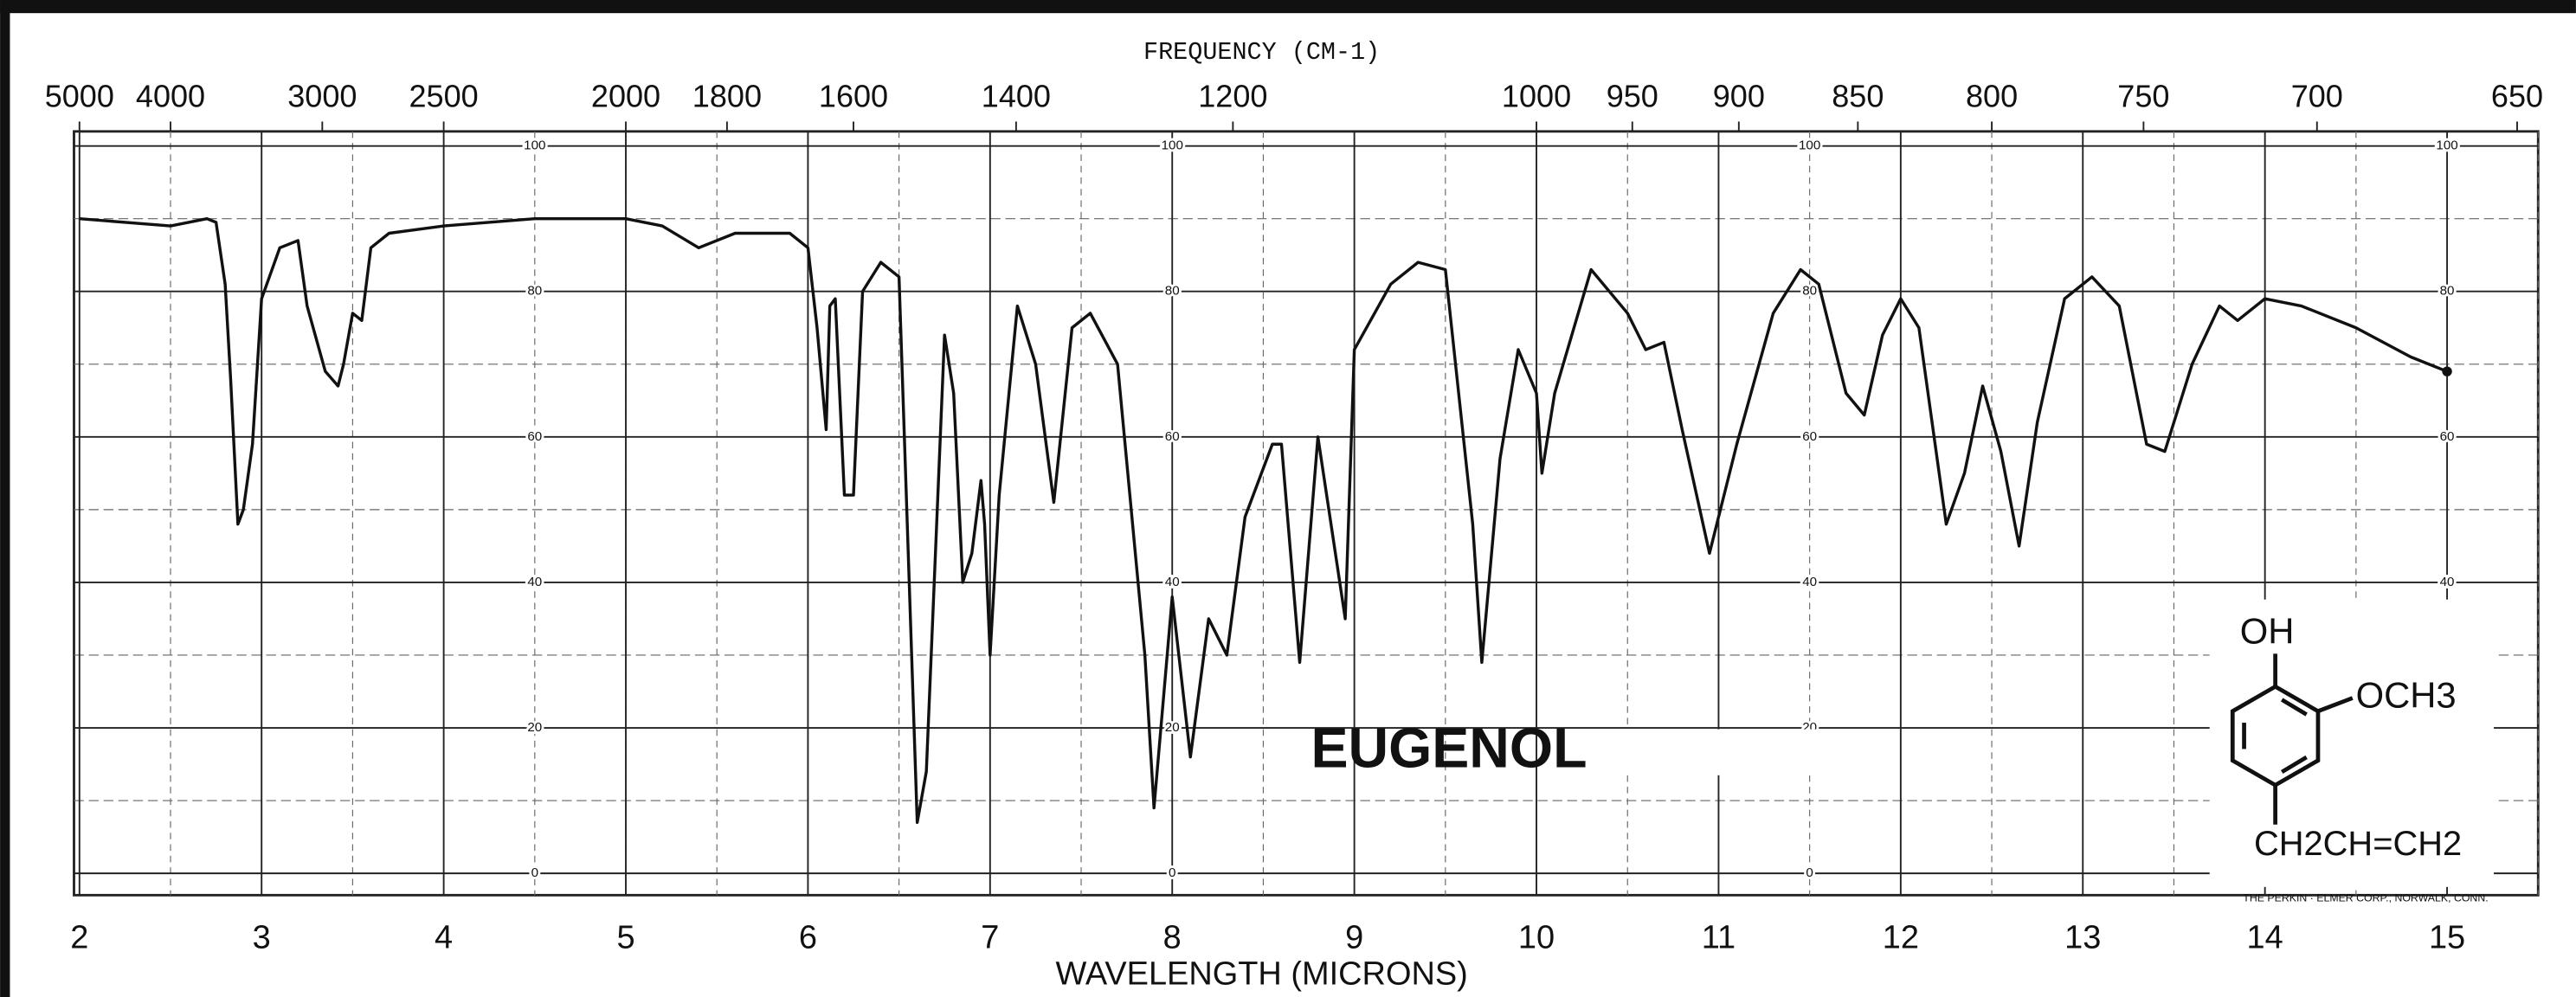 The image size is (2576, 997). I want to click on structure: OH OCH3 CH2CH=CH2, so click(2352, 743).